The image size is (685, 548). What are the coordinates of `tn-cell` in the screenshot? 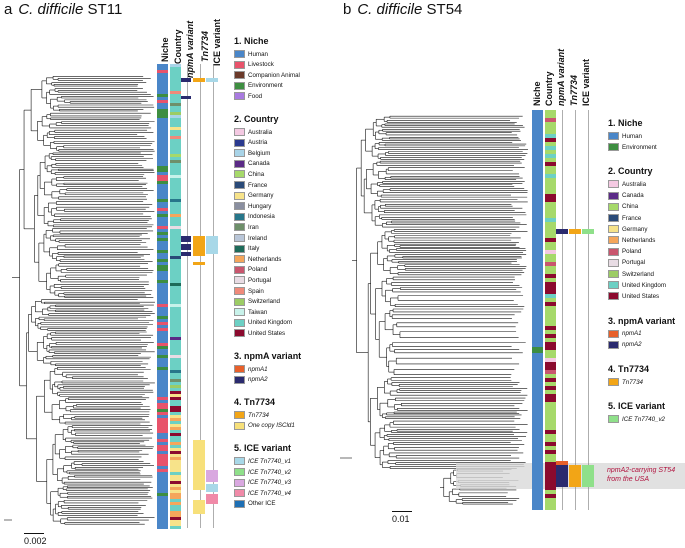 It's located at (199, 246).